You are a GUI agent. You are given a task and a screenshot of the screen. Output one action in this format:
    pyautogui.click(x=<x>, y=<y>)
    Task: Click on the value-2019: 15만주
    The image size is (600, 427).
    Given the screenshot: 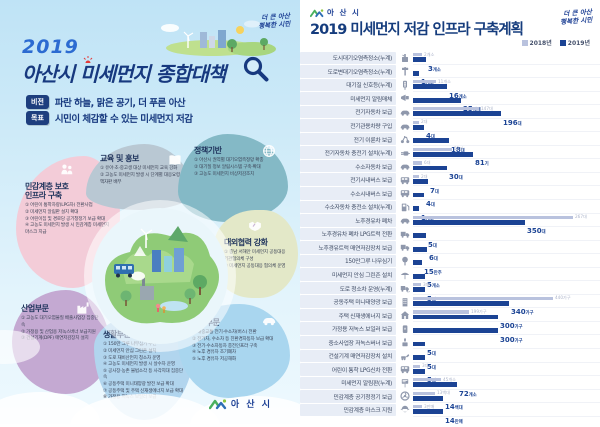 What is the action you would take?
    pyautogui.click(x=433, y=271)
    